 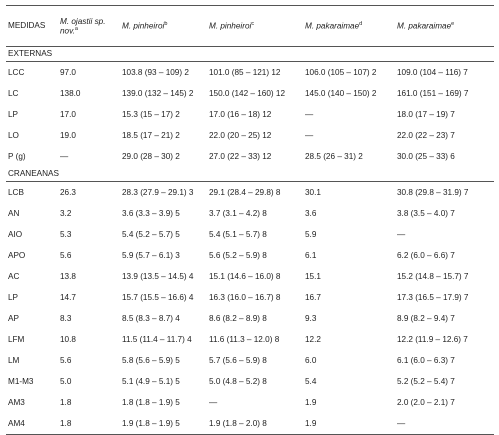 What do you see at coordinates (426, 402) in the screenshot?
I see `measure-value: 2.0 (2.0 – 2.1) 7` at bounding box center [426, 402].